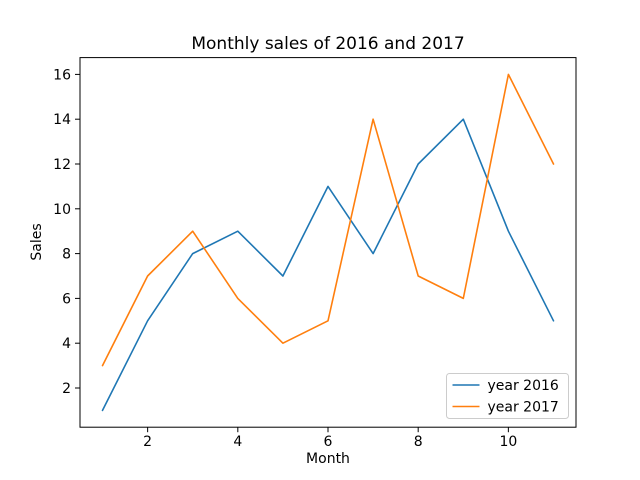  I want to click on y-tick-label: 10, so click(62, 210).